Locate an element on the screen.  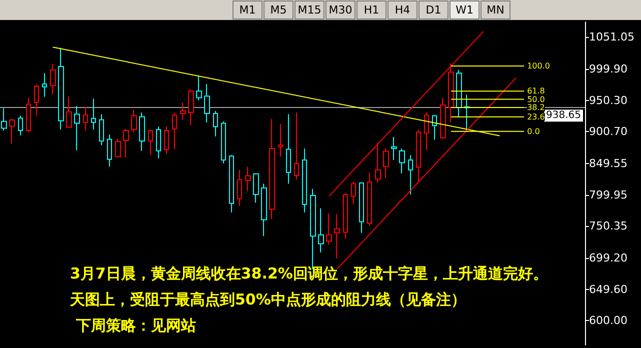
text: M15 is located at coordinates (310, 10).